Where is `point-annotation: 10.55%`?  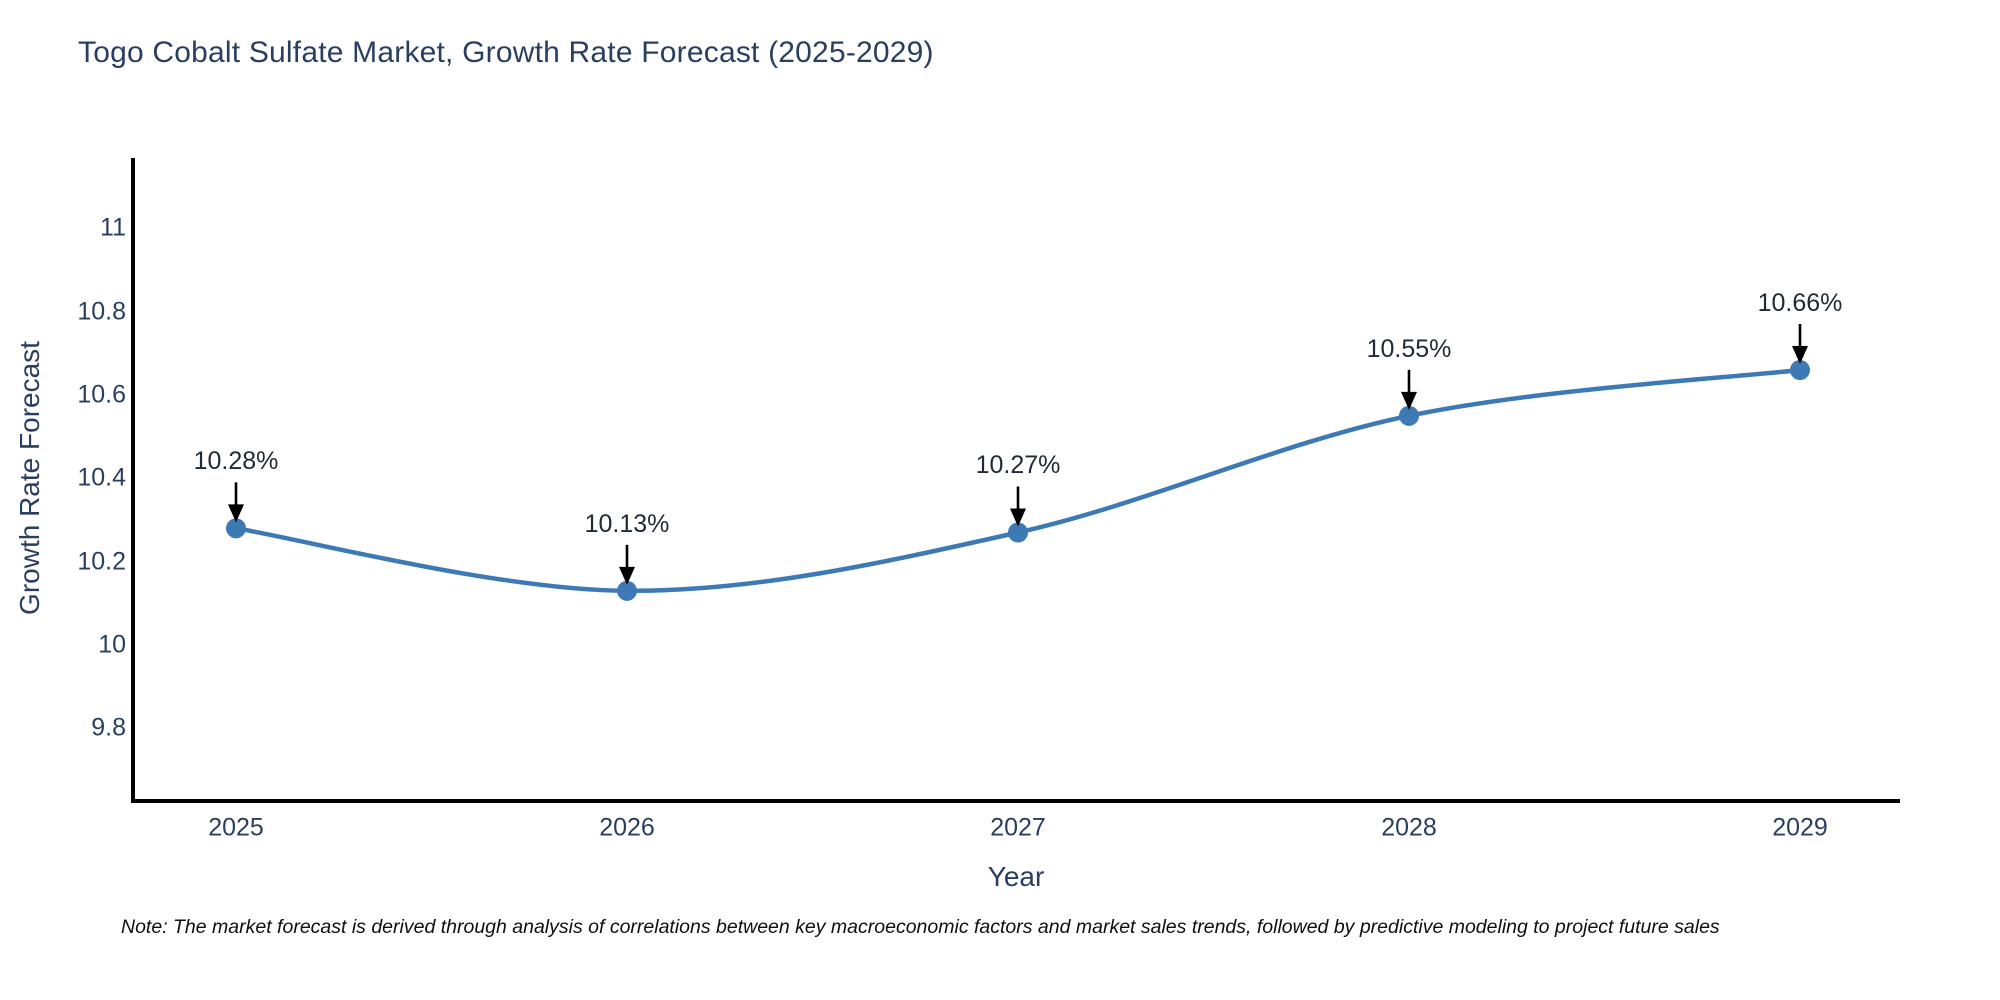 point-annotation: 10.55% is located at coordinates (1409, 348).